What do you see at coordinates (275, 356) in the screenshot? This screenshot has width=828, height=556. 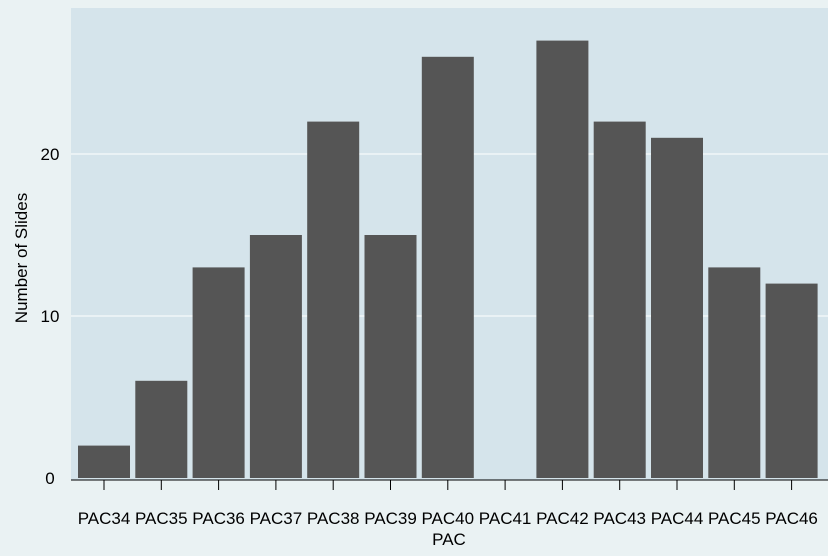 I see `bar-pac37` at bounding box center [275, 356].